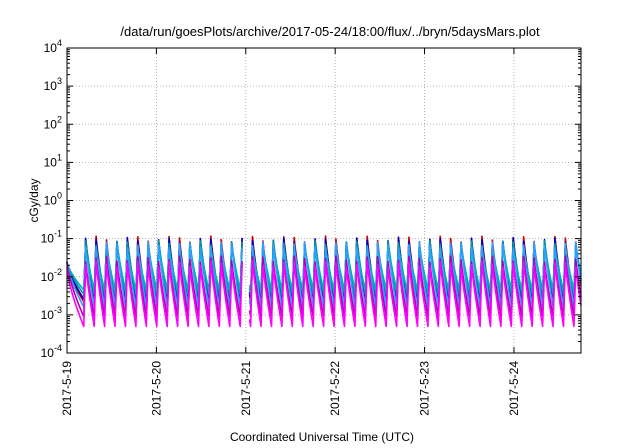 The image size is (640, 448). What do you see at coordinates (51, 351) in the screenshot?
I see `y-tick-label: 10⁻⁴` at bounding box center [51, 351].